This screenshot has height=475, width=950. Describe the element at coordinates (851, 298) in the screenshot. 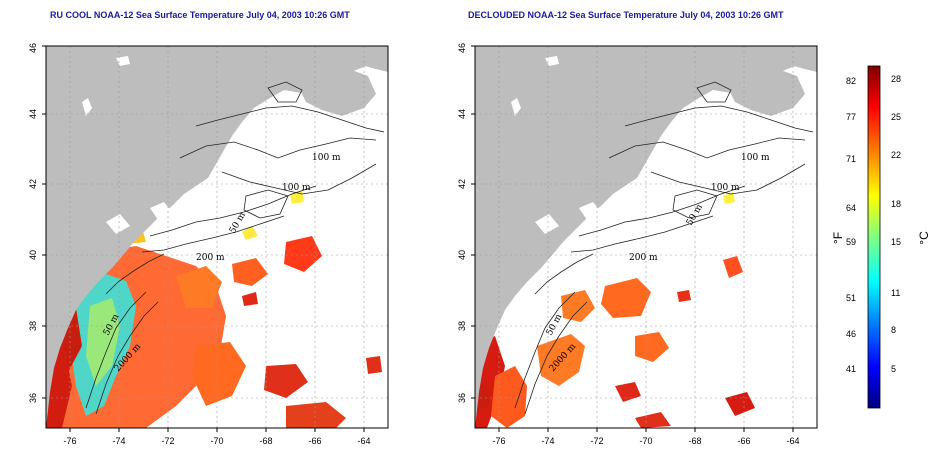

I see `fahrenheit-tick-label: 51` at that location.